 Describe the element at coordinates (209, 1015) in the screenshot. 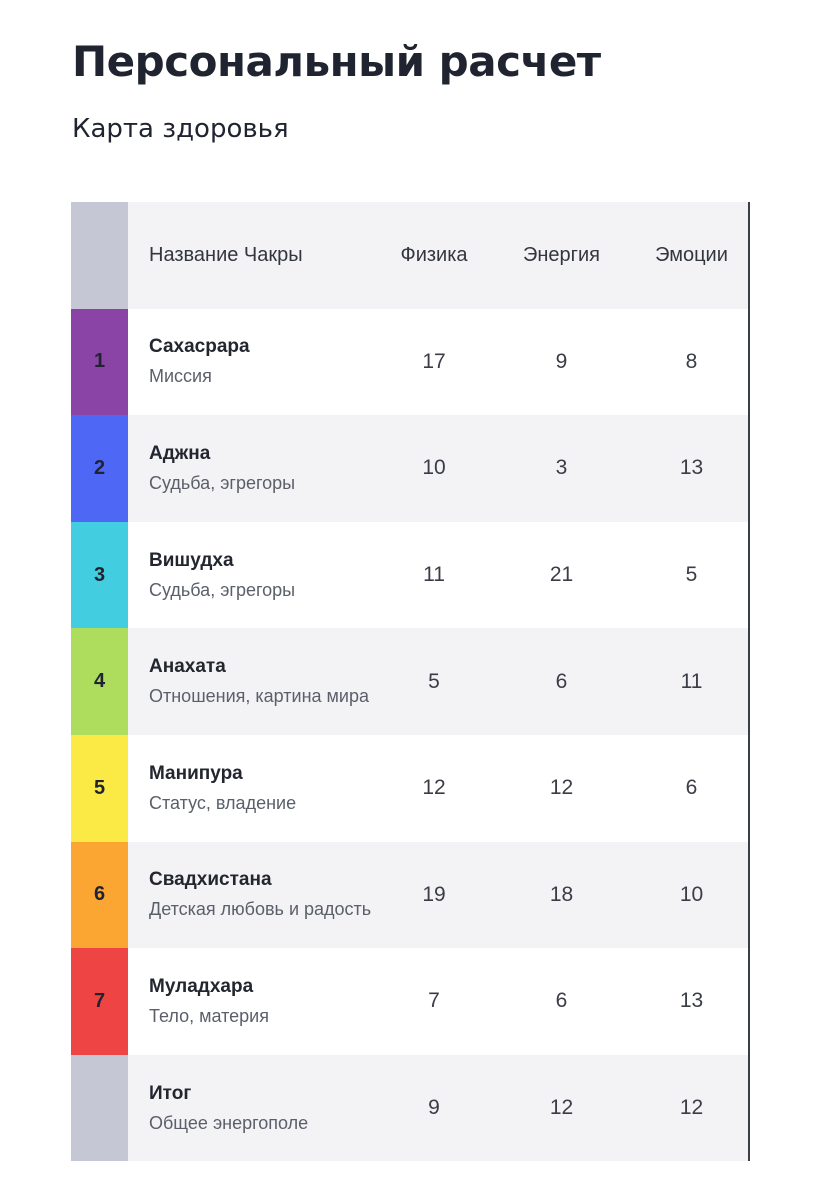

I see `chakra-description: Тело, материя` at that location.